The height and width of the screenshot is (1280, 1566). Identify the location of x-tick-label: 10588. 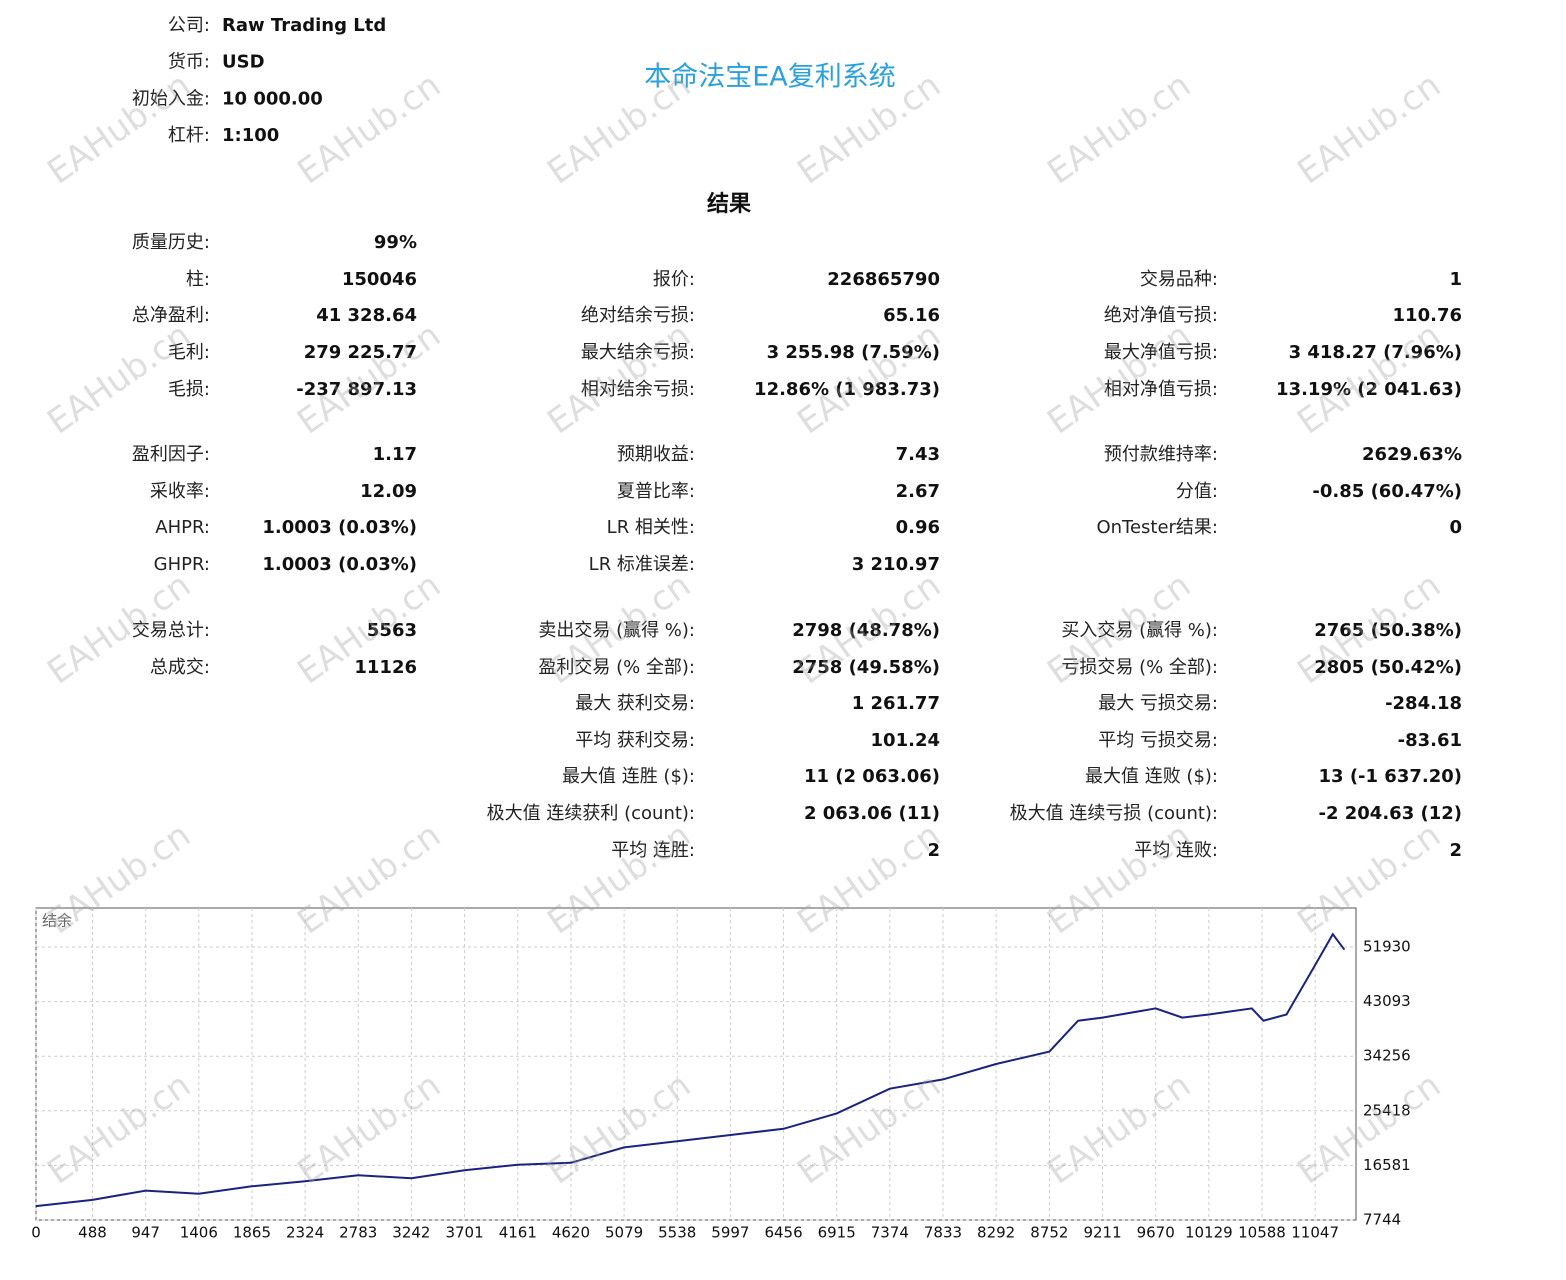
(1262, 1233).